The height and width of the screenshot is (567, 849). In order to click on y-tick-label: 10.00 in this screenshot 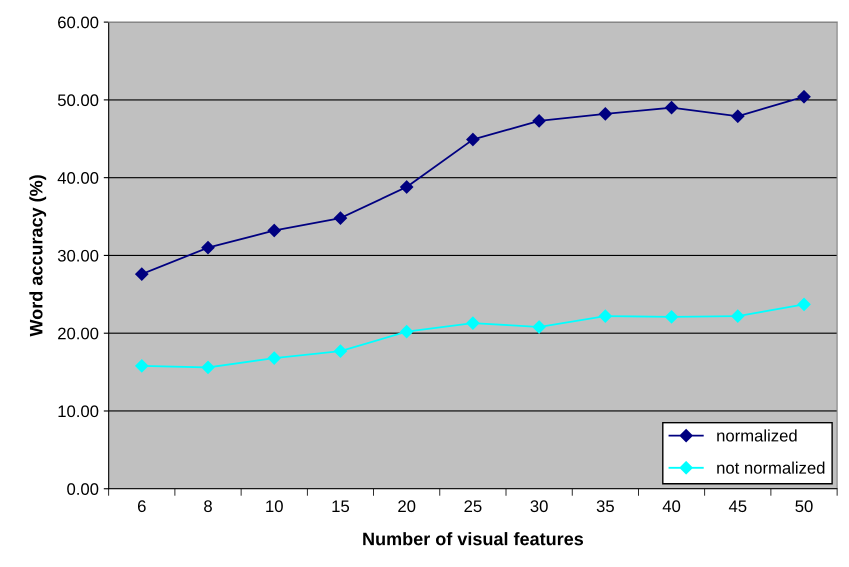, I will do `click(78, 411)`.